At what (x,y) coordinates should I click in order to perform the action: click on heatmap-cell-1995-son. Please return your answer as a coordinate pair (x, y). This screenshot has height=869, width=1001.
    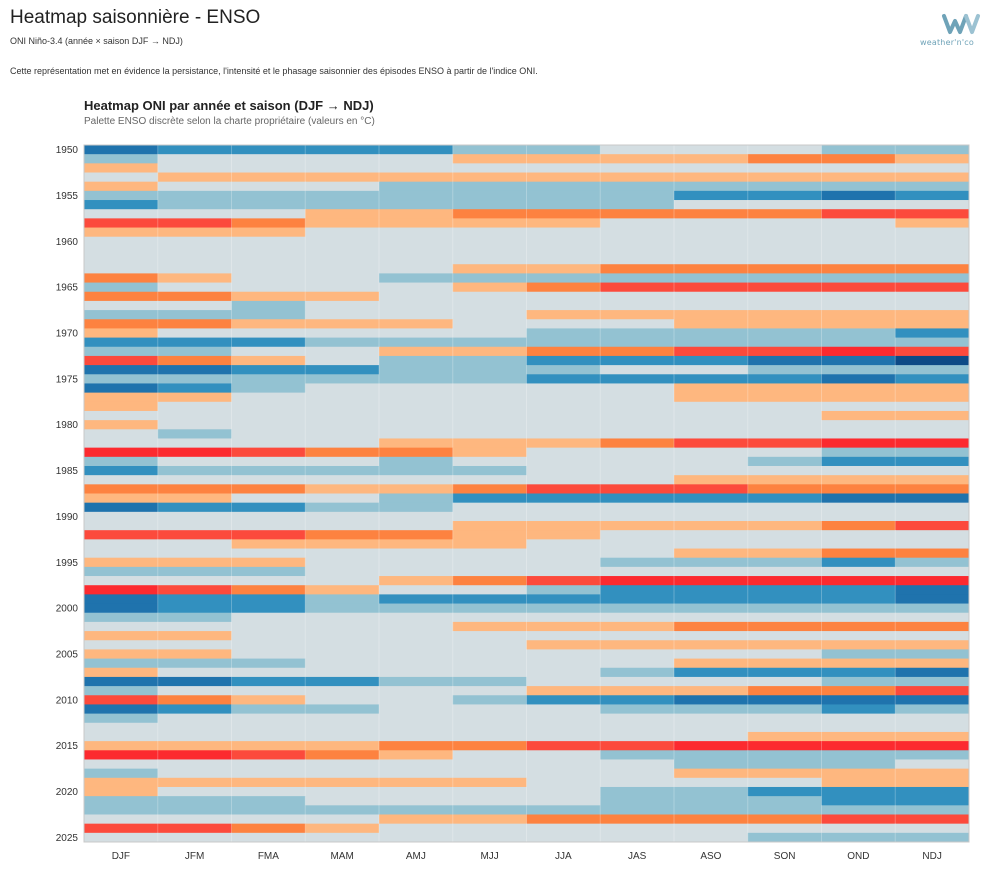
    Looking at the image, I should click on (784, 562).